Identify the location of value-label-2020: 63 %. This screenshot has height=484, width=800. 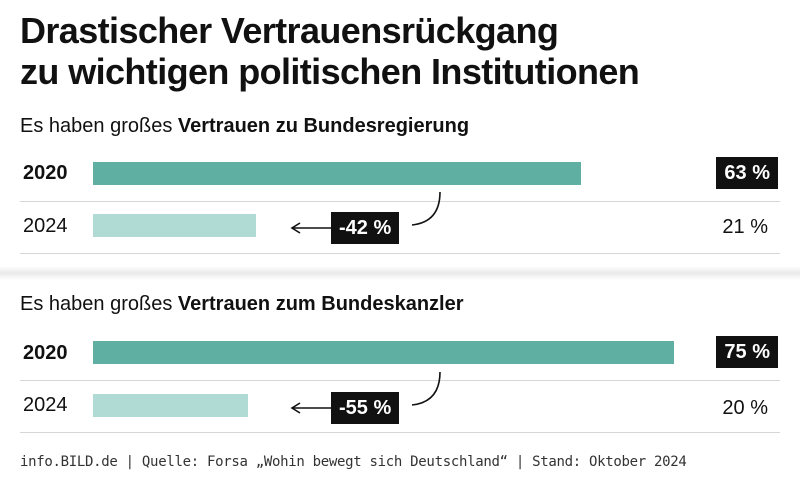
(747, 173).